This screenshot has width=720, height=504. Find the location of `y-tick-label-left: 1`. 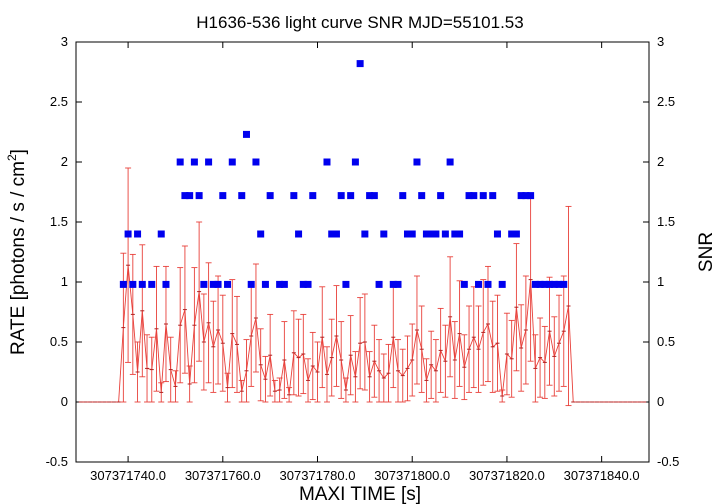

y-tick-label-left: 1 is located at coordinates (64, 281).